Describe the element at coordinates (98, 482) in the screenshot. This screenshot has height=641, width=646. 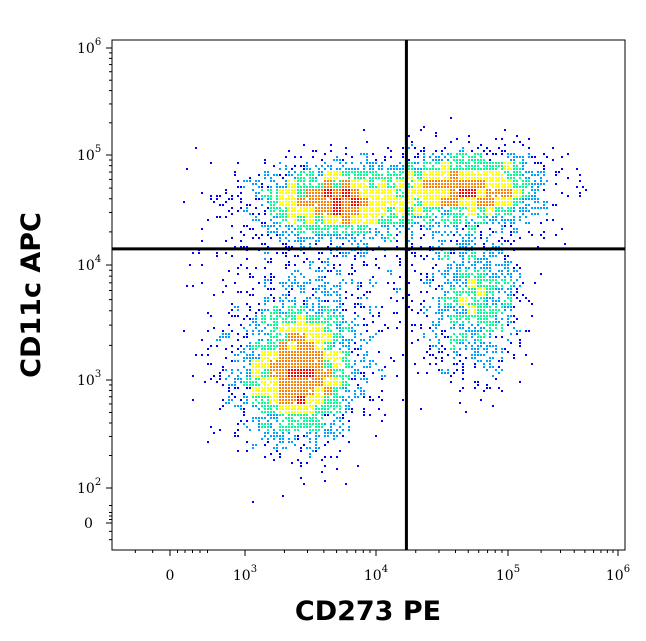
I see `y-tick-exponent: 2` at that location.